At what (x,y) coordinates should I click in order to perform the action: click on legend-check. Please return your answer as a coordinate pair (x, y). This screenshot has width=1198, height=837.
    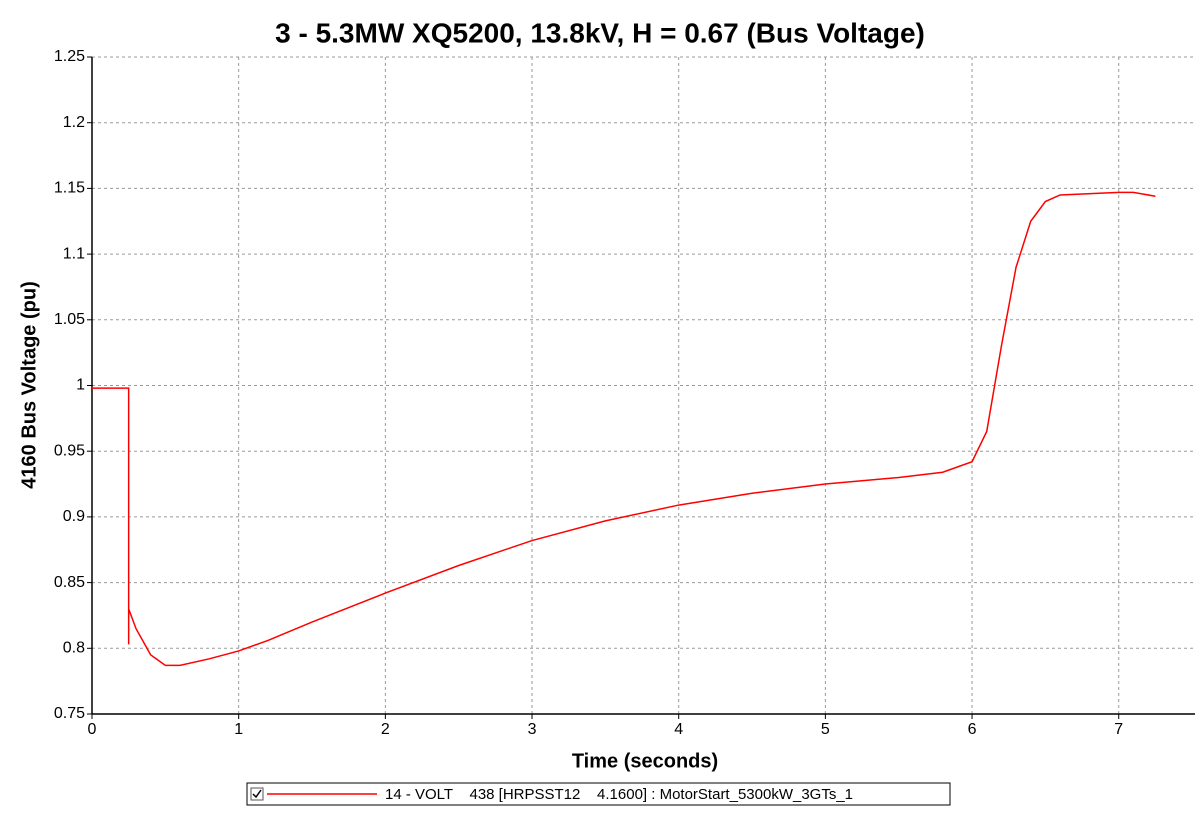
    Looking at the image, I should click on (257, 794).